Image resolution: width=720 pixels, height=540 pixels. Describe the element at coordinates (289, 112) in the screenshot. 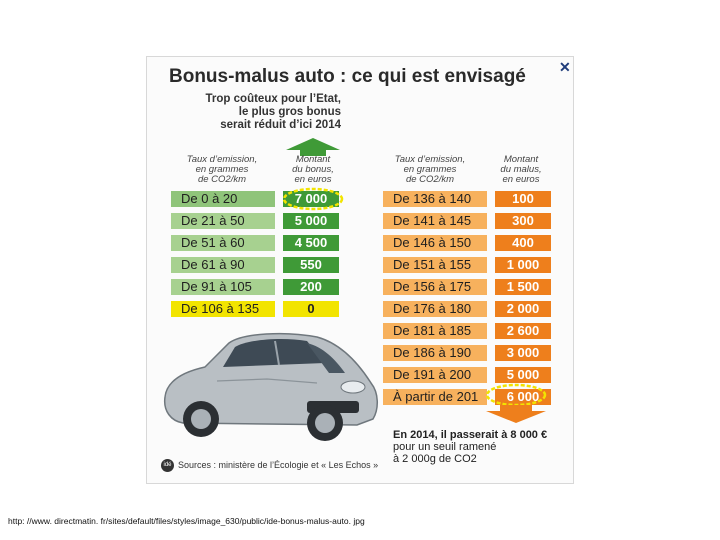

I see `subtitle-line-2: le plus gros bonus` at that location.